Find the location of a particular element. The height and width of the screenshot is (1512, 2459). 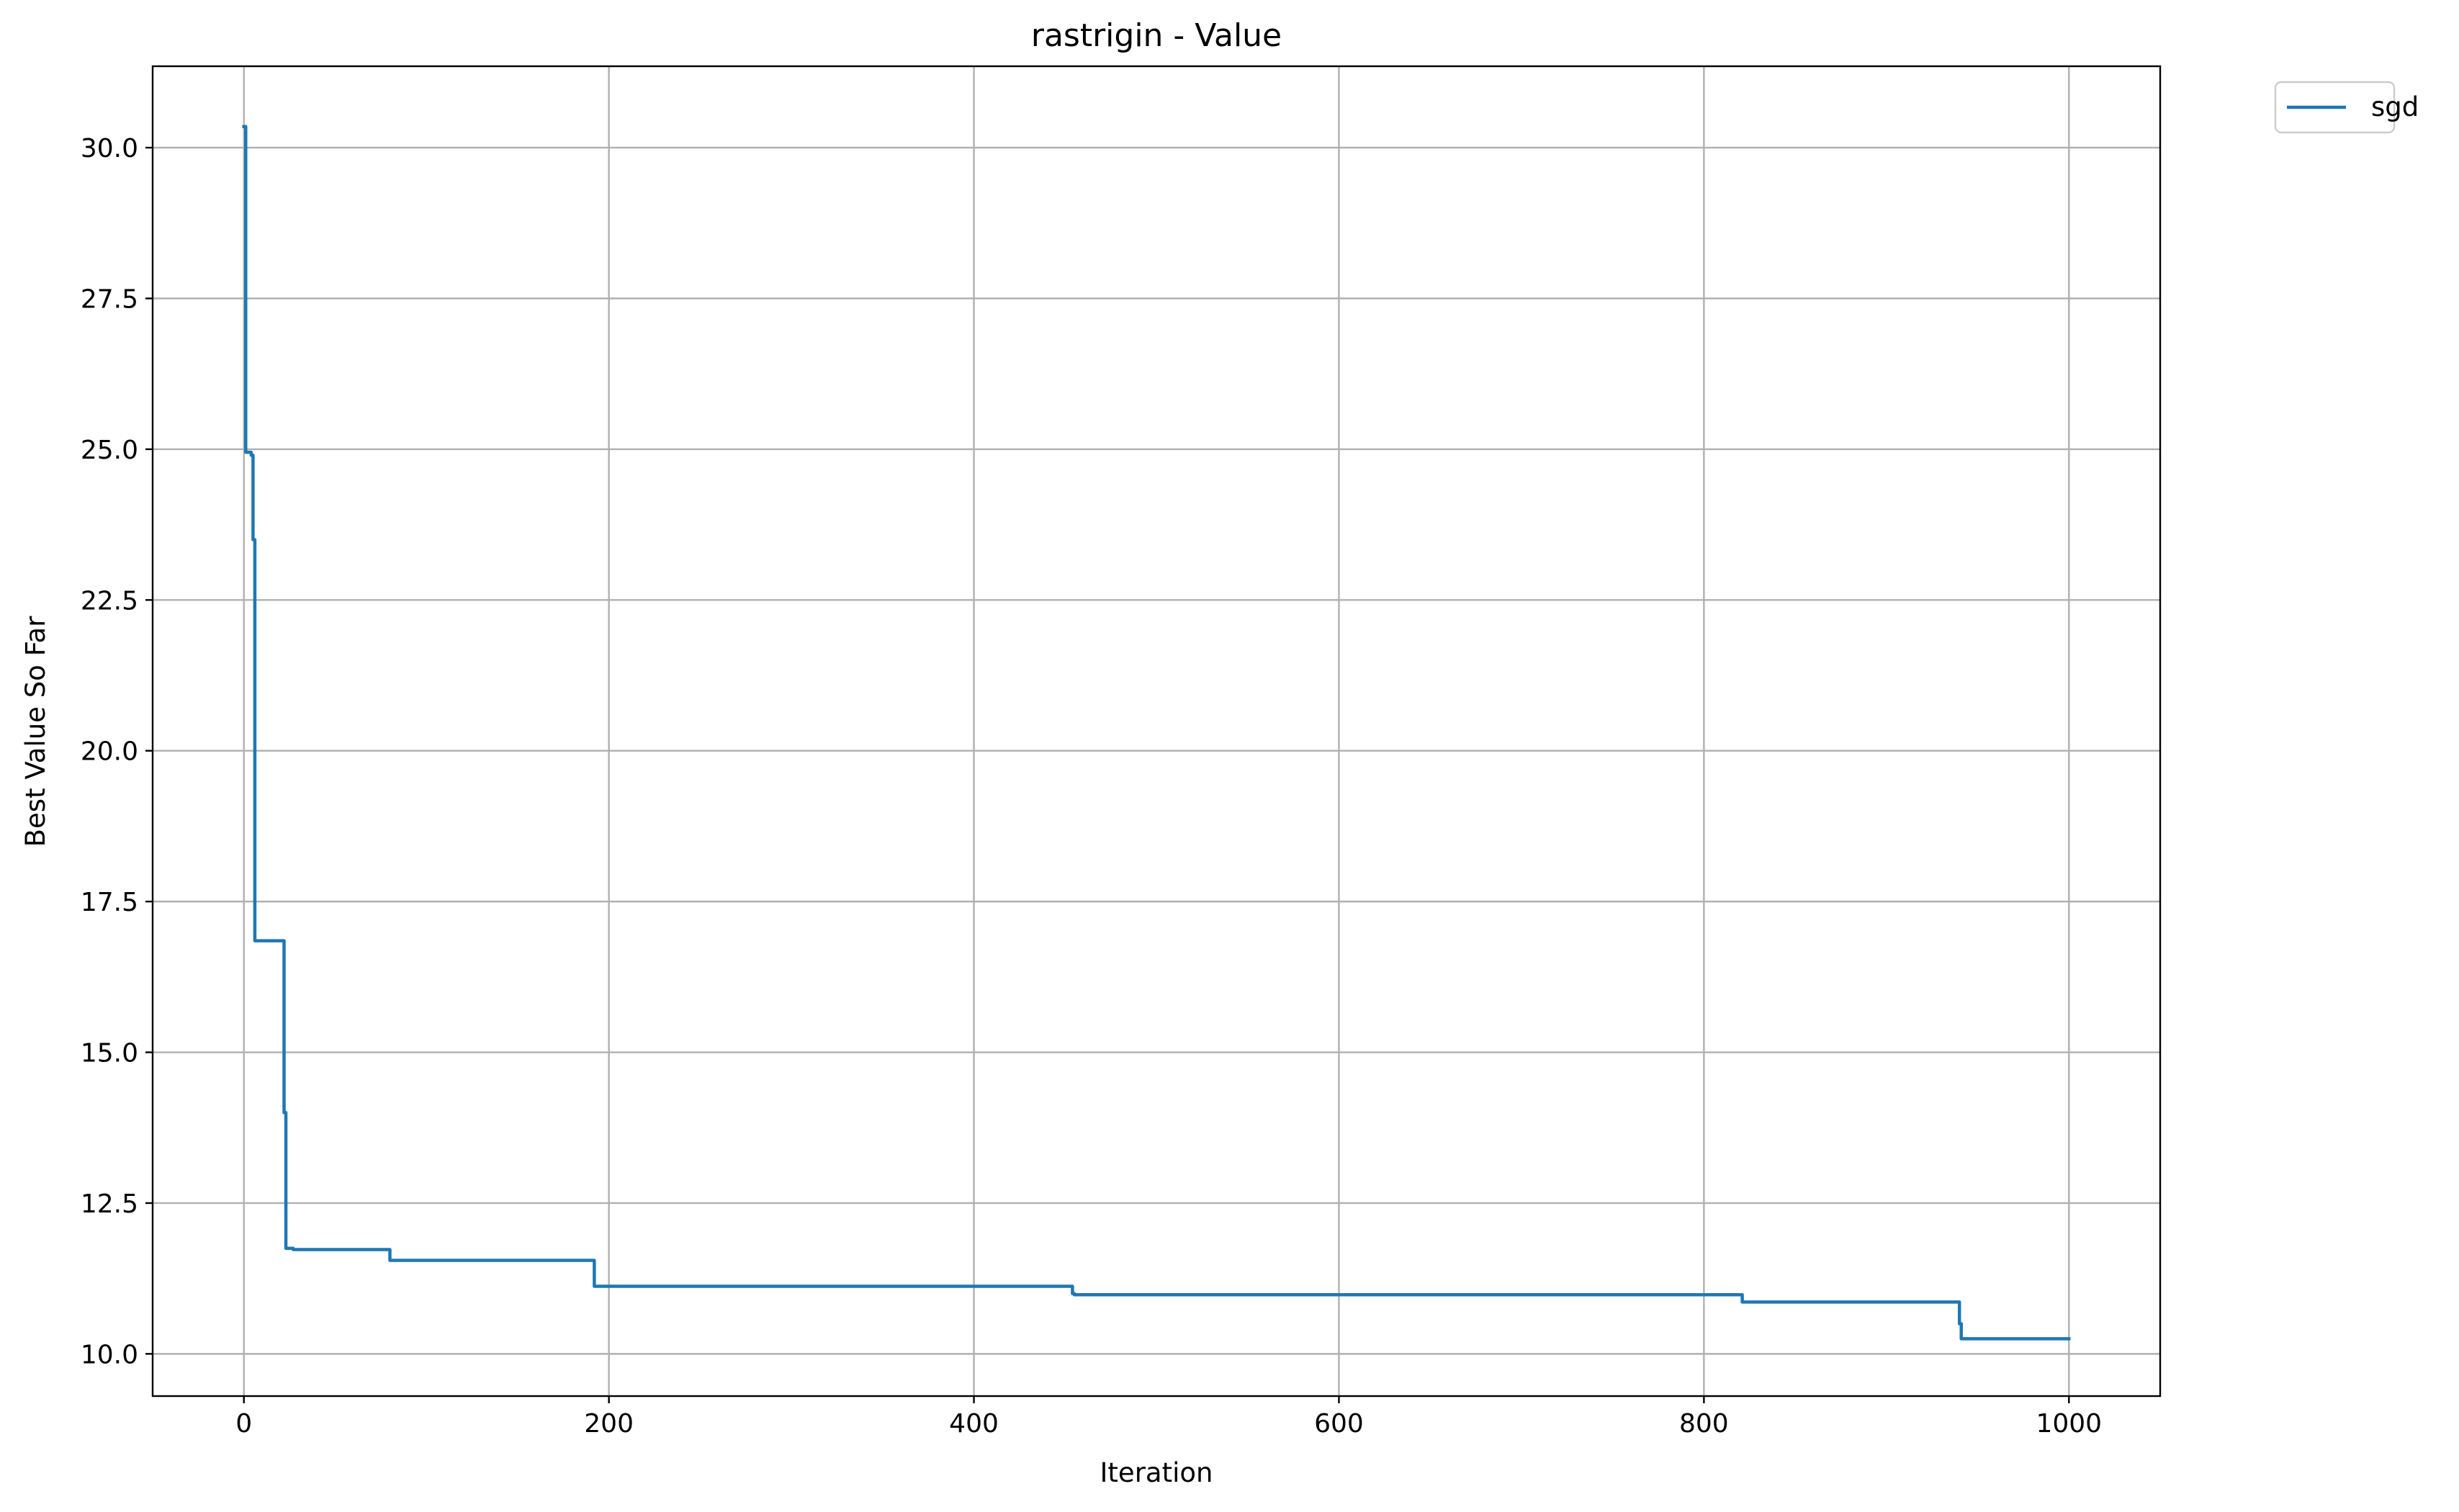

x-tick-label-5: 1000 is located at coordinates (2069, 1424).